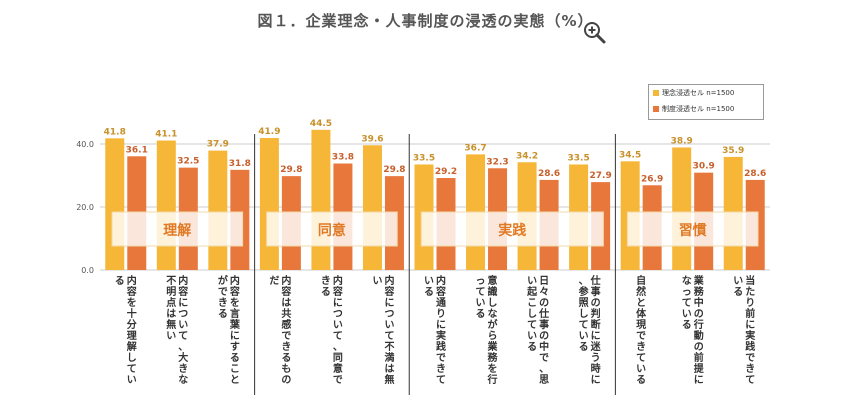 The image size is (851, 420). Describe the element at coordinates (85, 207) in the screenshot. I see `y-tick-label: 20.0` at that location.